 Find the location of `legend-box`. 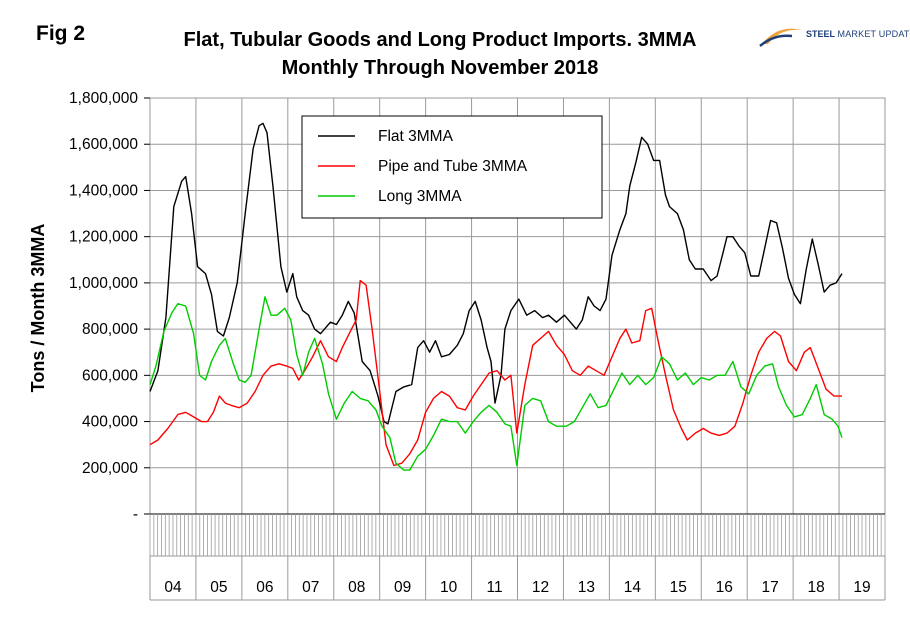

legend-box is located at coordinates (452, 167).